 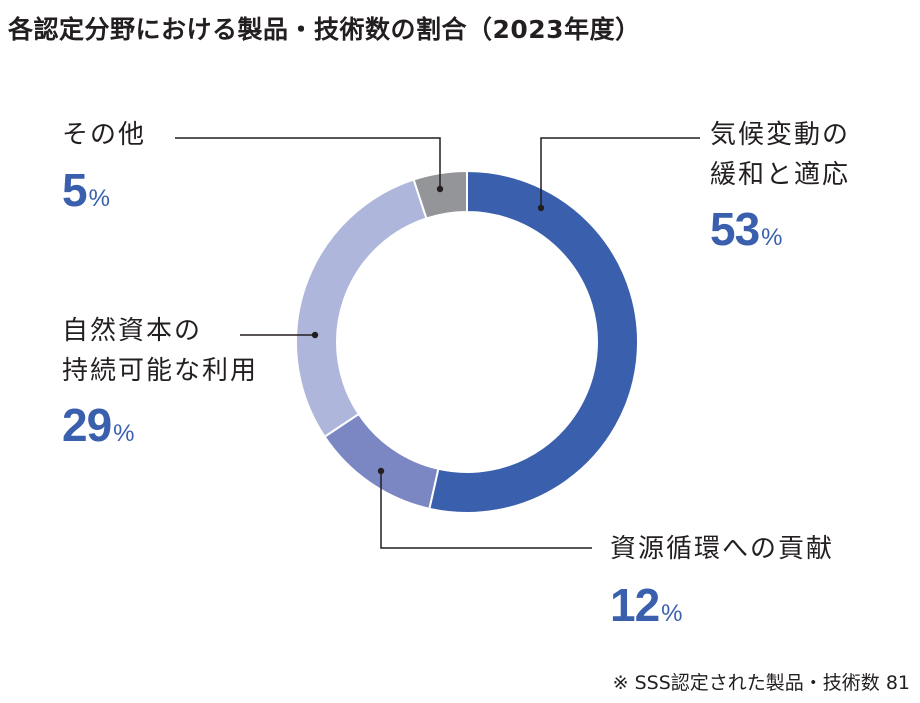 What do you see at coordinates (315, 335) in the screenshot?
I see `leader-dot-nature` at bounding box center [315, 335].